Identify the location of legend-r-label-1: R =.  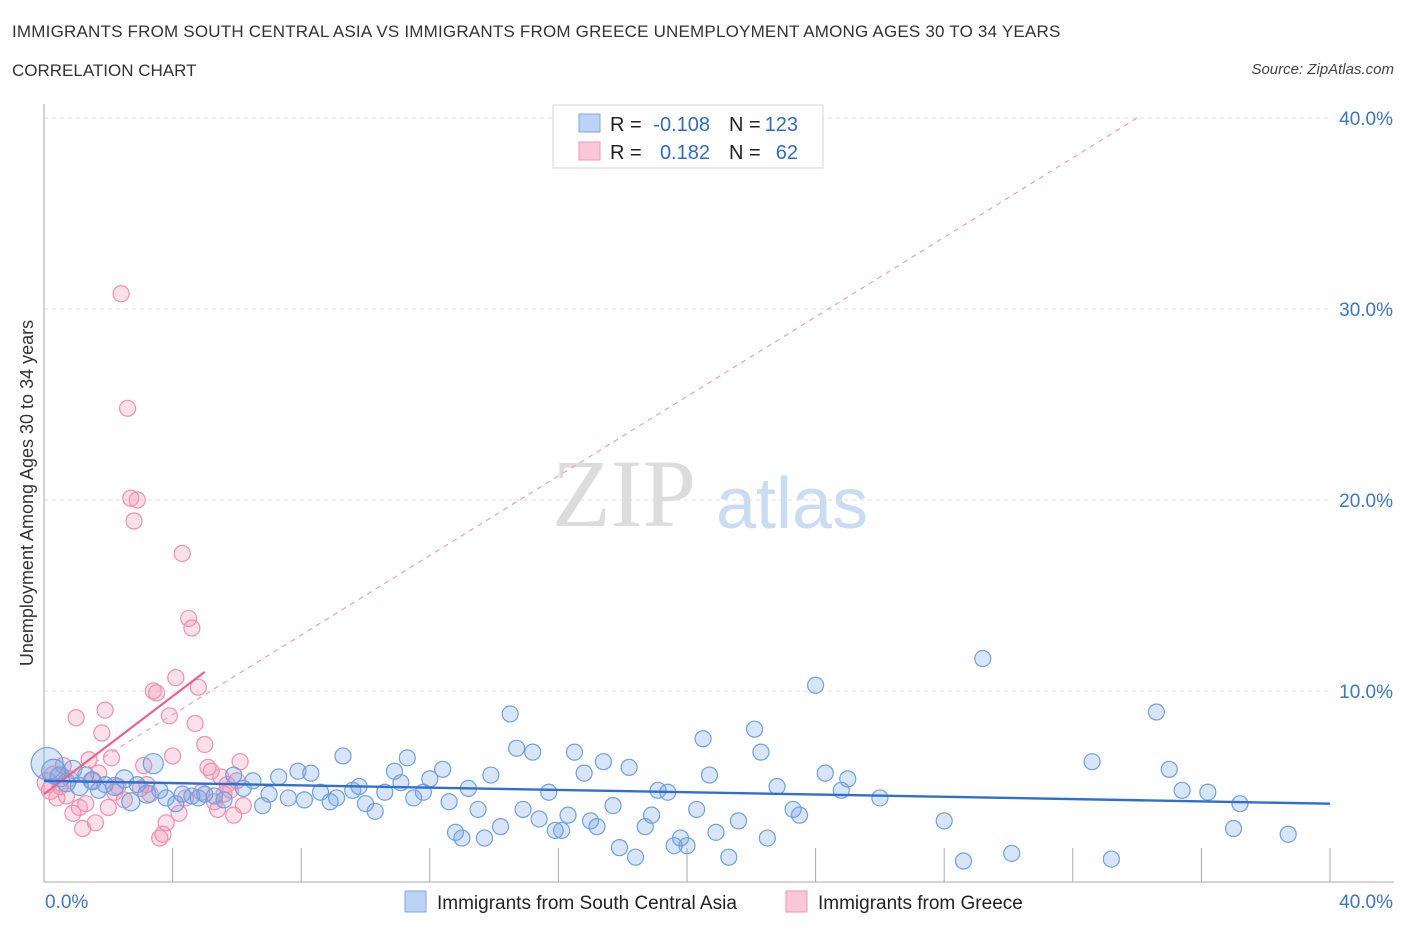
(626, 125).